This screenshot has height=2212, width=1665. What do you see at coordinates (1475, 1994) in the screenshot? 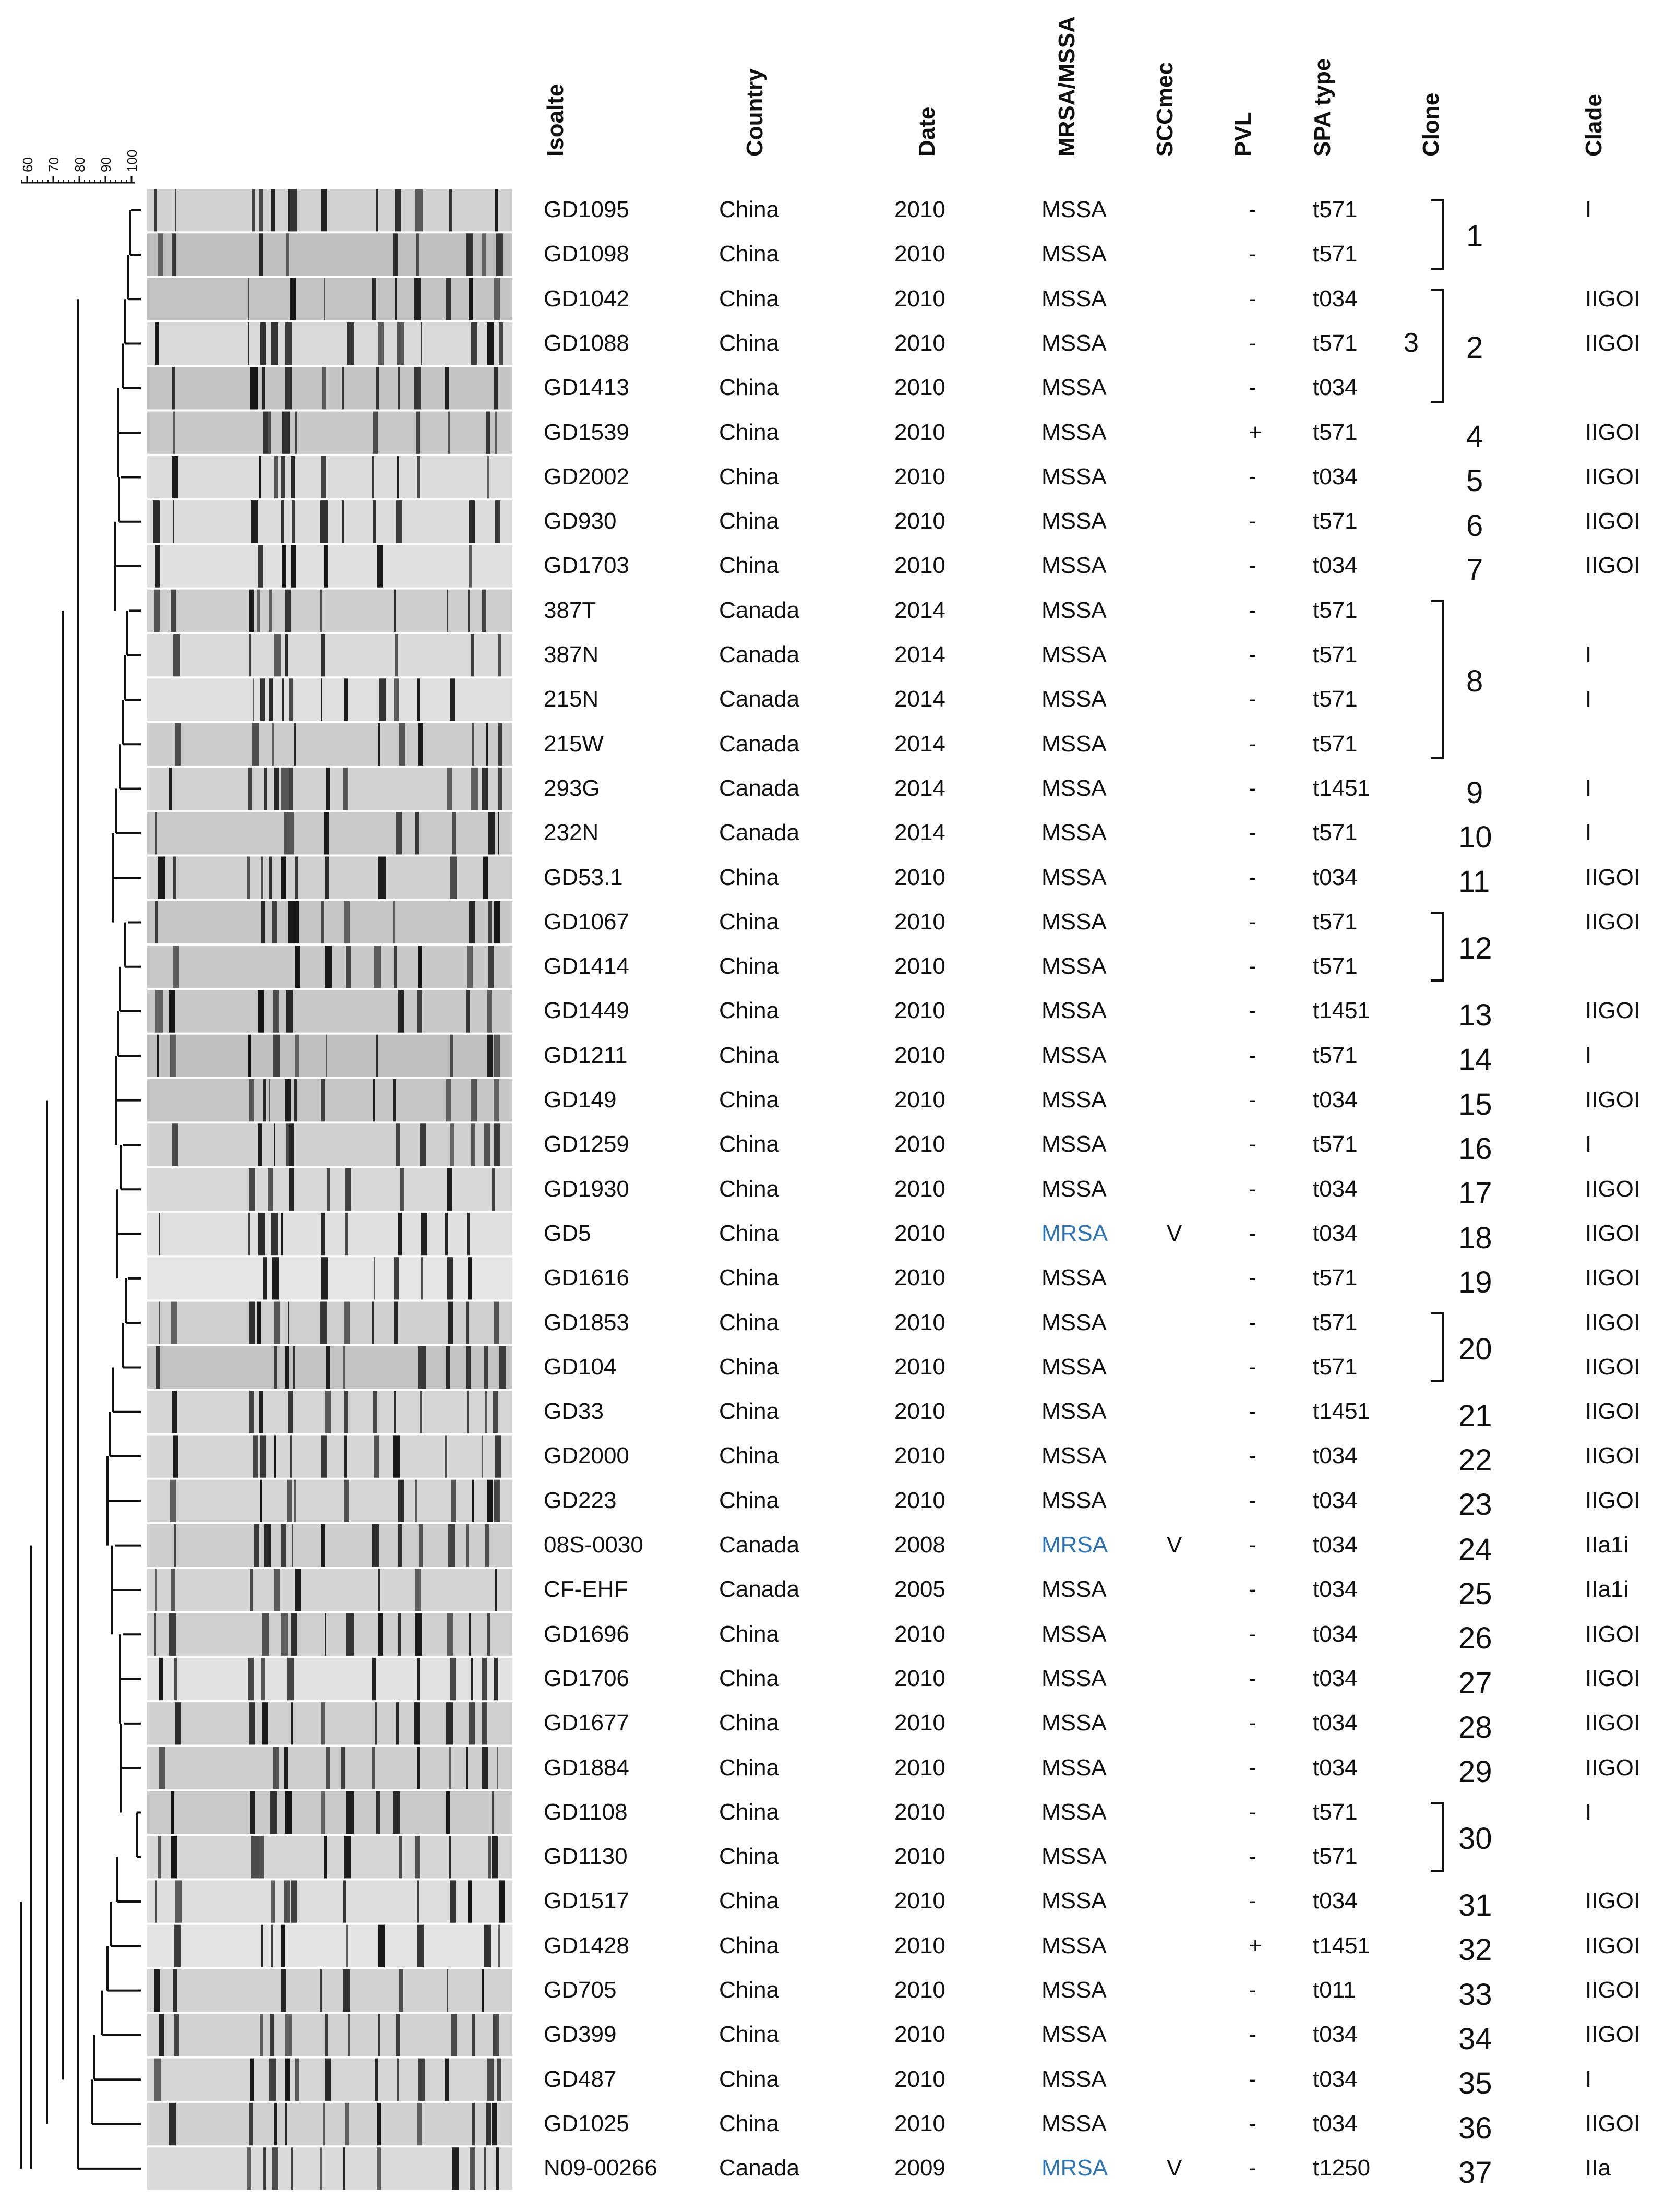
I see `clone-number: 33` at bounding box center [1475, 1994].